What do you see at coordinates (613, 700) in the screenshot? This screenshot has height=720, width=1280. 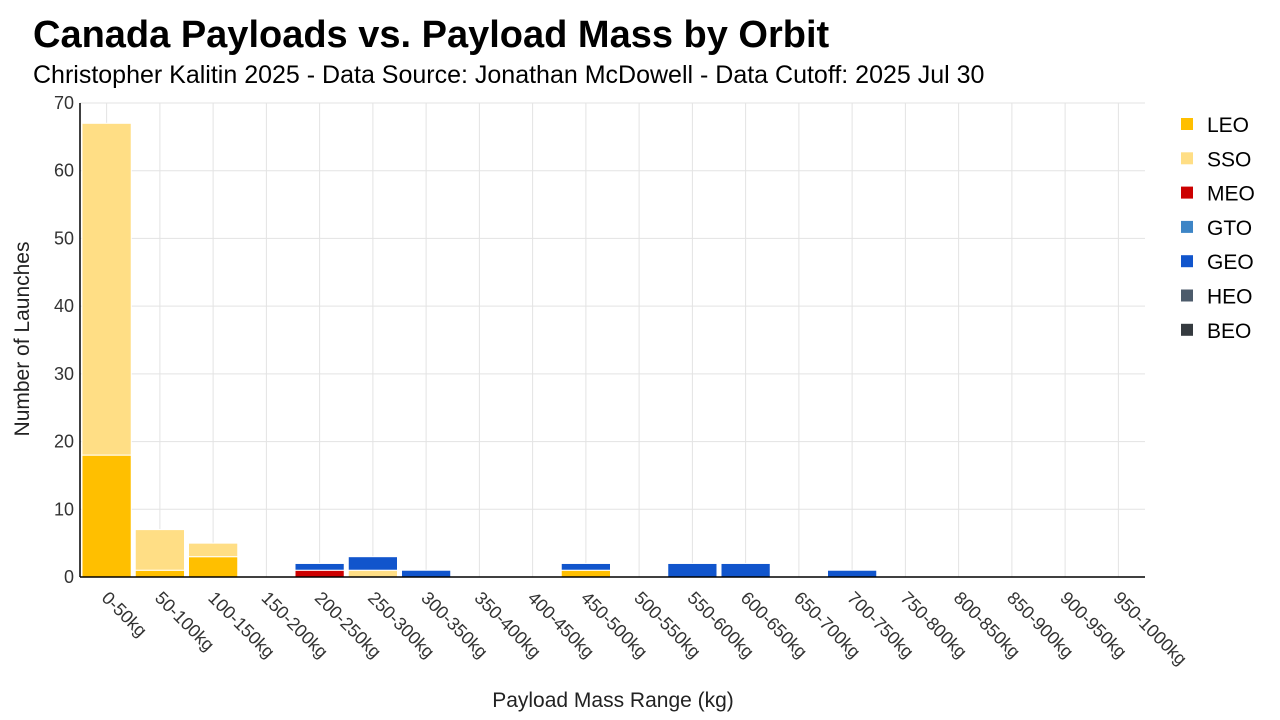 I see `x-axis-label: Payload Mass Range (kg)` at bounding box center [613, 700].